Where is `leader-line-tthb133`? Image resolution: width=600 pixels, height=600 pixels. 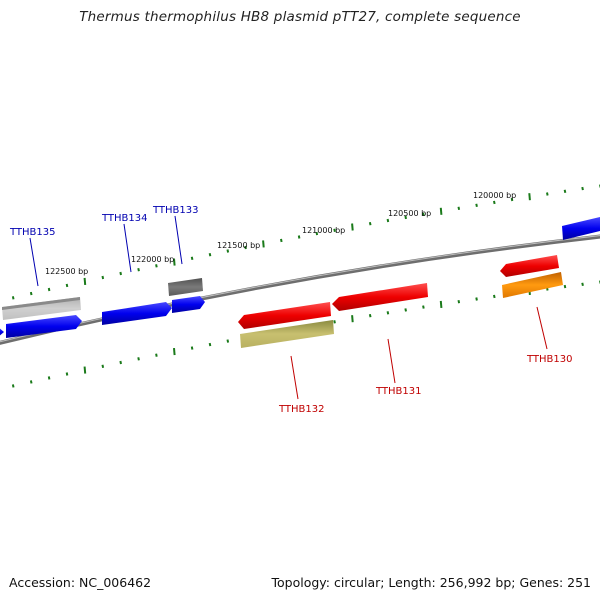 leader-line-tthb133 is located at coordinates (178, 240).